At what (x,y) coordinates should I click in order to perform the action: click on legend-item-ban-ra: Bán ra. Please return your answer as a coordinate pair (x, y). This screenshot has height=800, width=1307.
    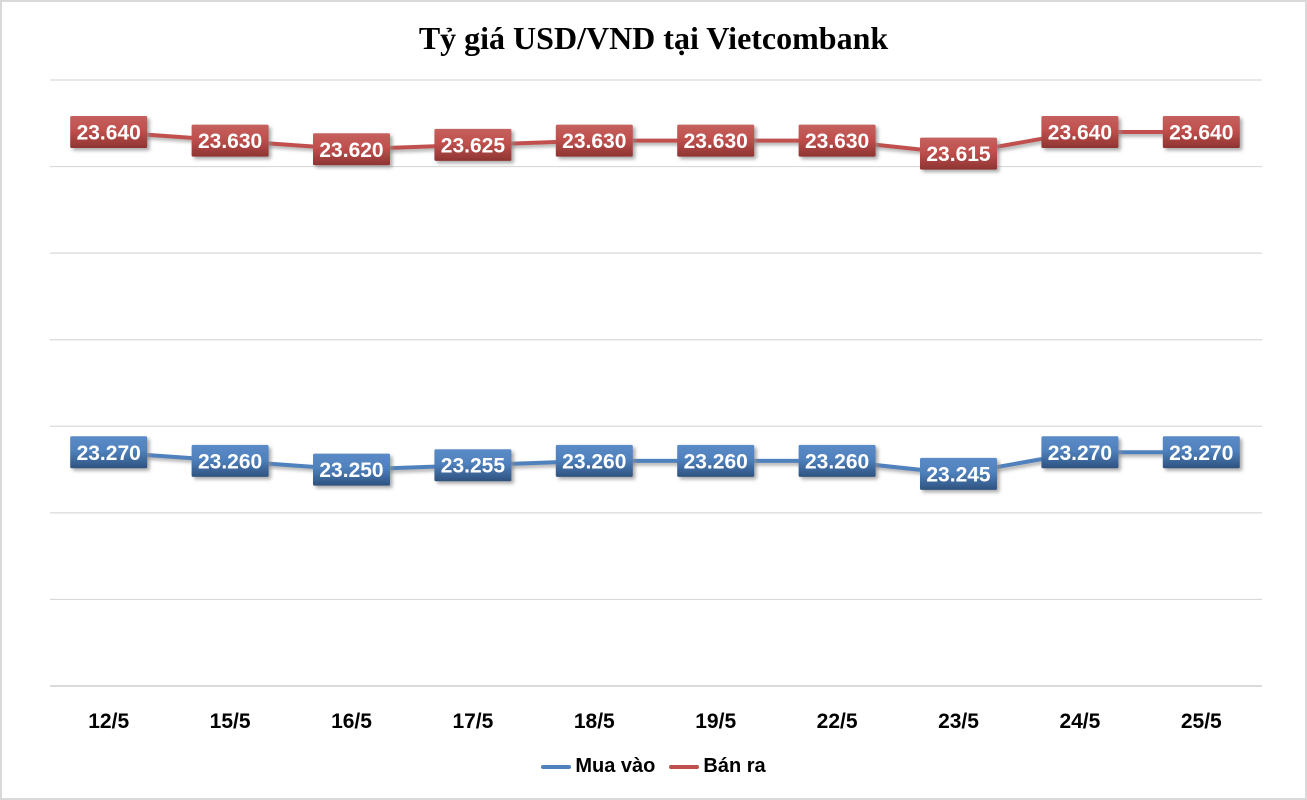
    Looking at the image, I should click on (717, 766).